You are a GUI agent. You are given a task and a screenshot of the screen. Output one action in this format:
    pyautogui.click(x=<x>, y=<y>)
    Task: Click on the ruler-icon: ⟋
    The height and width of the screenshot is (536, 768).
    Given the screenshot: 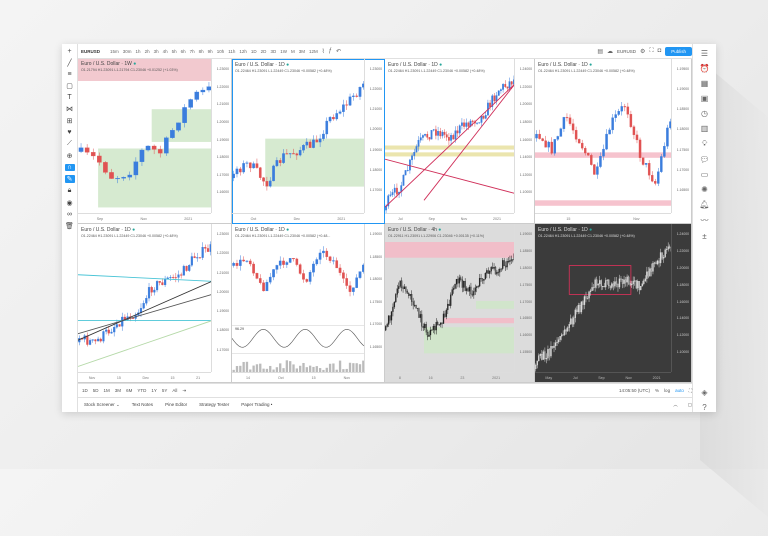 What is the action you would take?
    pyautogui.click(x=69, y=143)
    